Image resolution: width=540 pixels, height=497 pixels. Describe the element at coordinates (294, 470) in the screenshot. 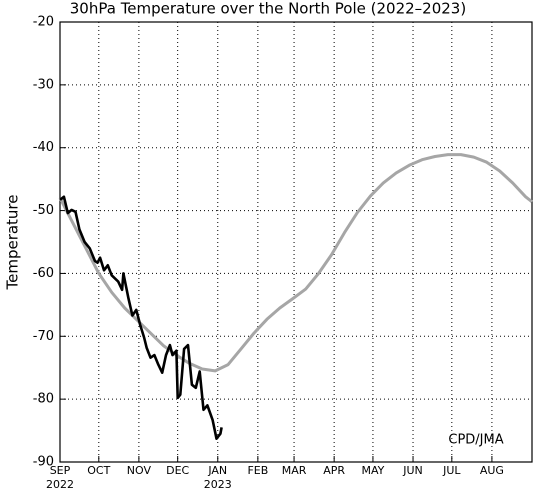

I see `x-tick-label: MAR` at that location.